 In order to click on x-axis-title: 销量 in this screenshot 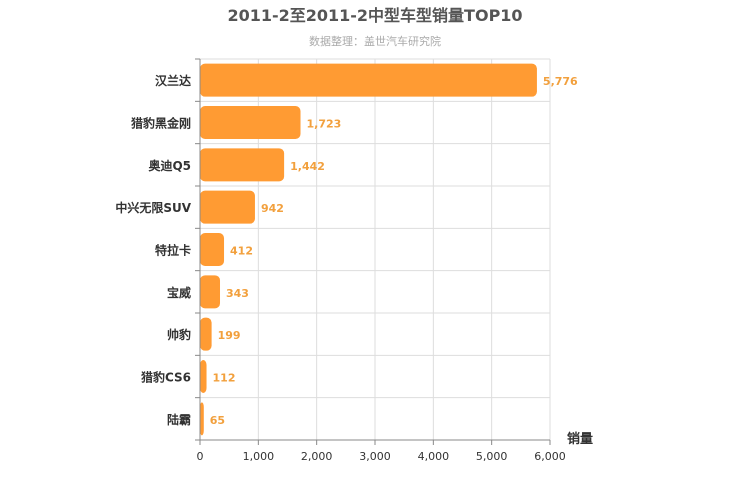, I will do `click(580, 439)`.